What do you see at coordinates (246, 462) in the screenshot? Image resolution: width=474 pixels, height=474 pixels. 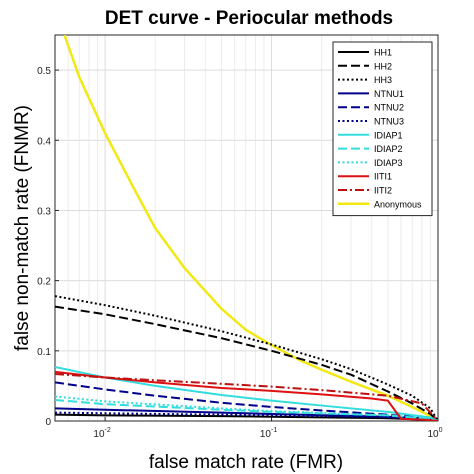 I see `x-axis-label: false match rate (FMR)` at bounding box center [246, 462].